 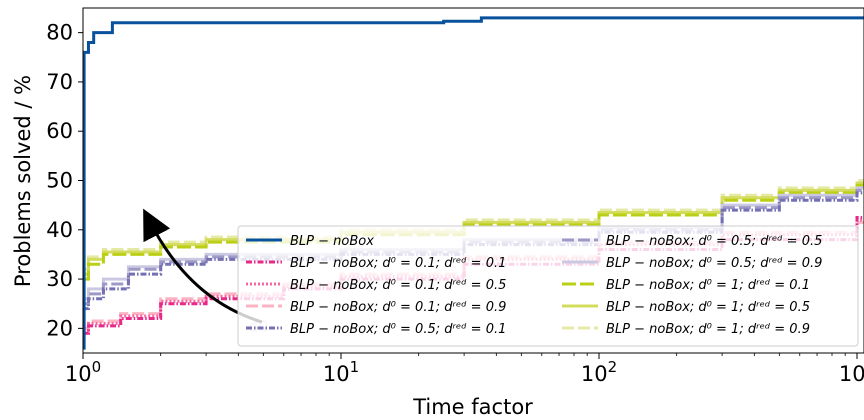 I want to click on legend-label-s4: BLP − noBox; d⁰ = 0.1; dʳᵉᵈ = 0.9, so click(x=398, y=307).